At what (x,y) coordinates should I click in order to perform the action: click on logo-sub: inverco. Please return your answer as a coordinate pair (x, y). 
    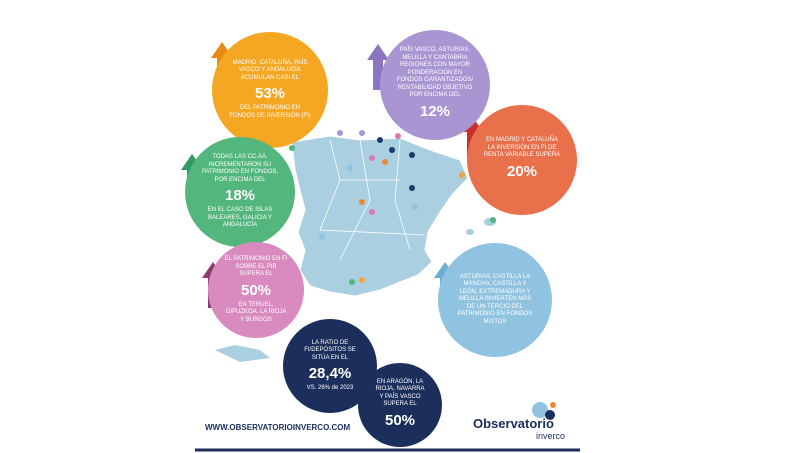
    Looking at the image, I should click on (551, 436).